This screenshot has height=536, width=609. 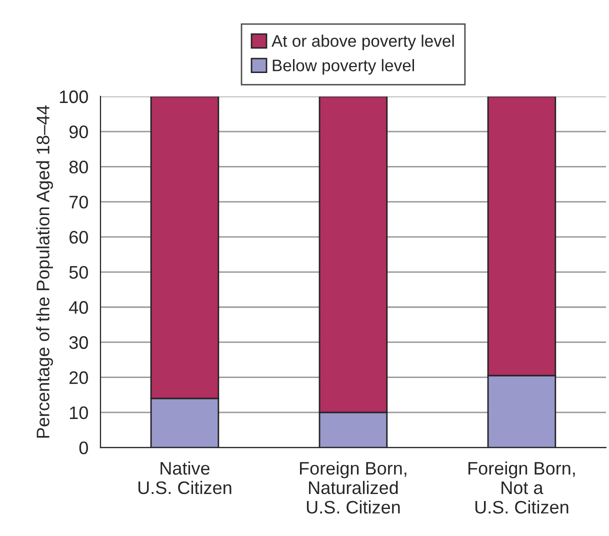 What do you see at coordinates (79, 237) in the screenshot?
I see `y-tick-label: 60` at bounding box center [79, 237].